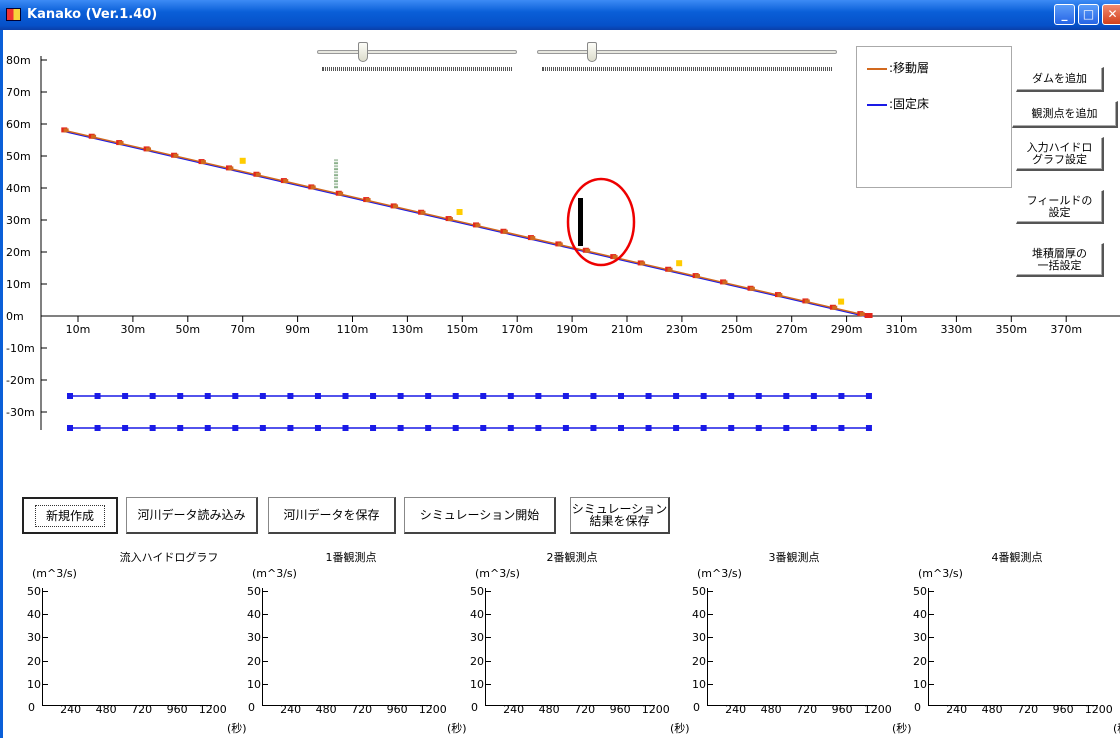 This screenshot has height=738, width=1120. I want to click on close-button: ✕, so click(1111, 14).